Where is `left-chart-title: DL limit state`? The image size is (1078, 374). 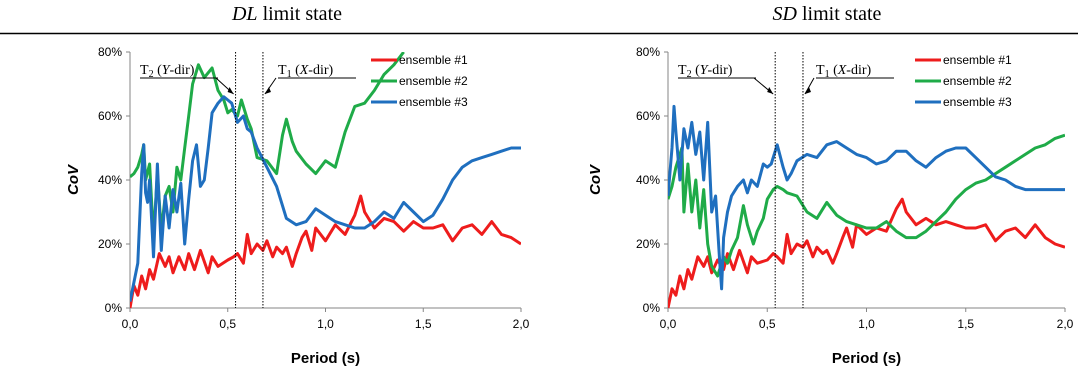 left-chart-title: DL limit state is located at coordinates (286, 14).